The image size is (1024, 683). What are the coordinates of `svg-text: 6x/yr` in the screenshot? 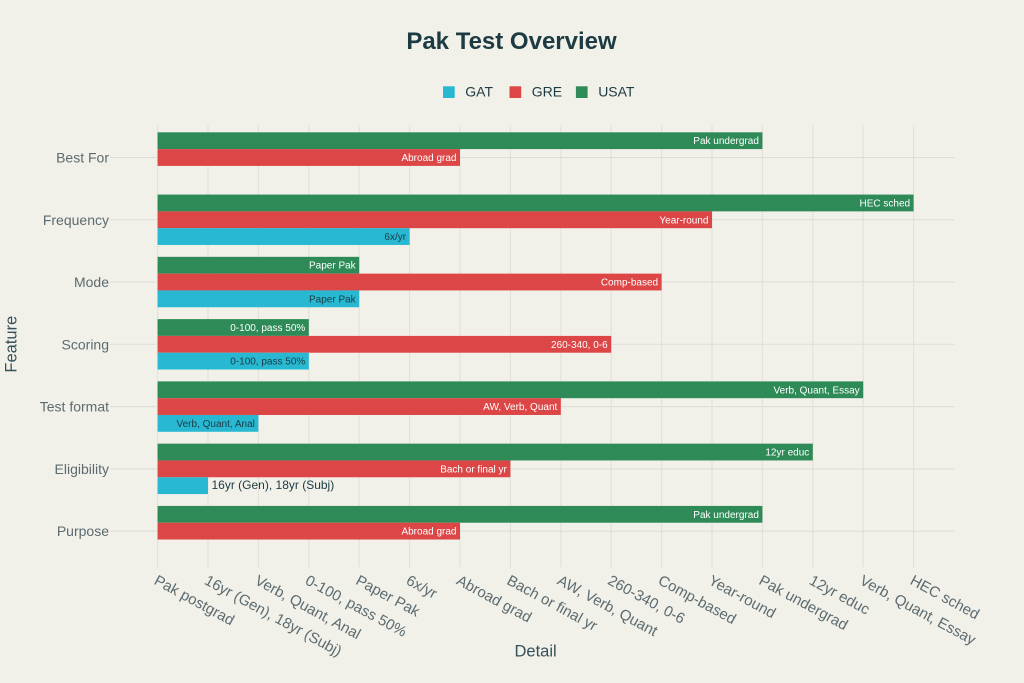 It's located at (395, 237).